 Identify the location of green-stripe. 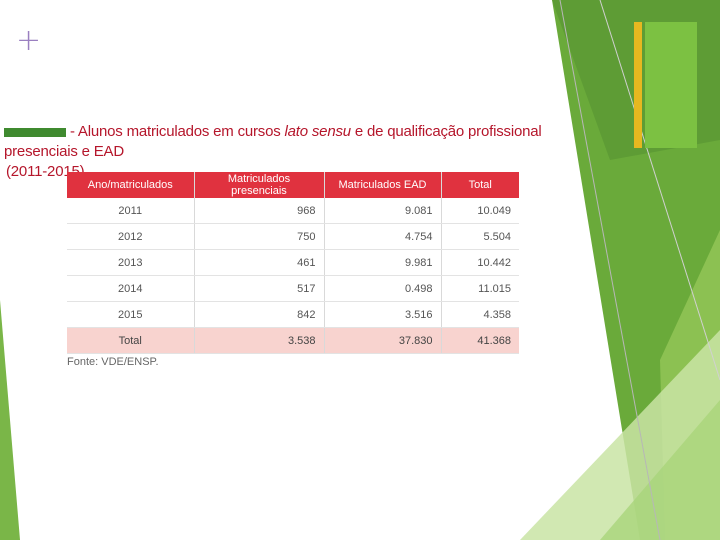
(671, 85).